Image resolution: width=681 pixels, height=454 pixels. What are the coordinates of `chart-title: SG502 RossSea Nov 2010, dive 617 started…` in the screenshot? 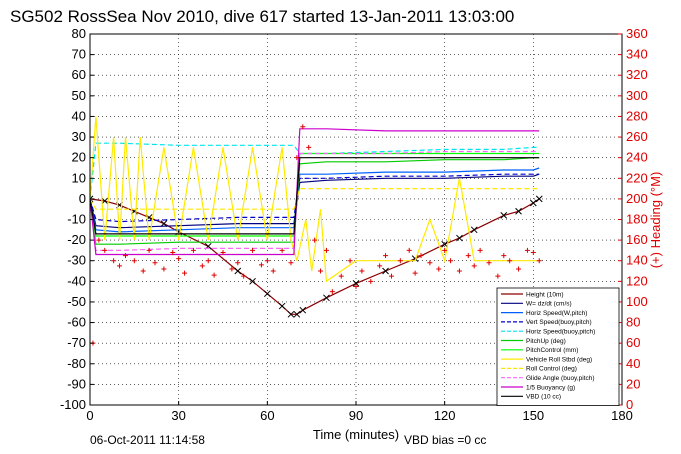 It's located at (262, 16).